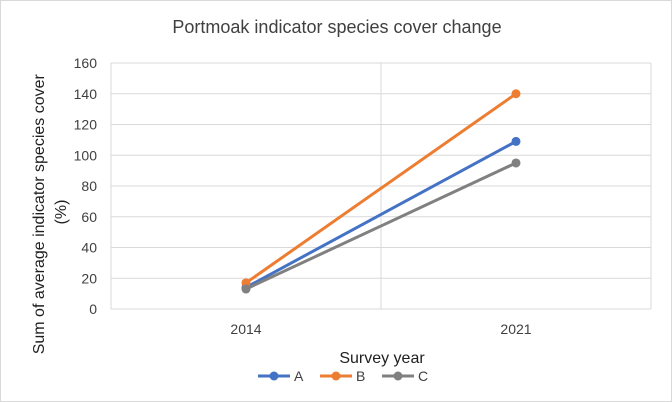 The height and width of the screenshot is (402, 672). Describe the element at coordinates (86, 125) in the screenshot. I see `y-tick-label-120: 120` at that location.